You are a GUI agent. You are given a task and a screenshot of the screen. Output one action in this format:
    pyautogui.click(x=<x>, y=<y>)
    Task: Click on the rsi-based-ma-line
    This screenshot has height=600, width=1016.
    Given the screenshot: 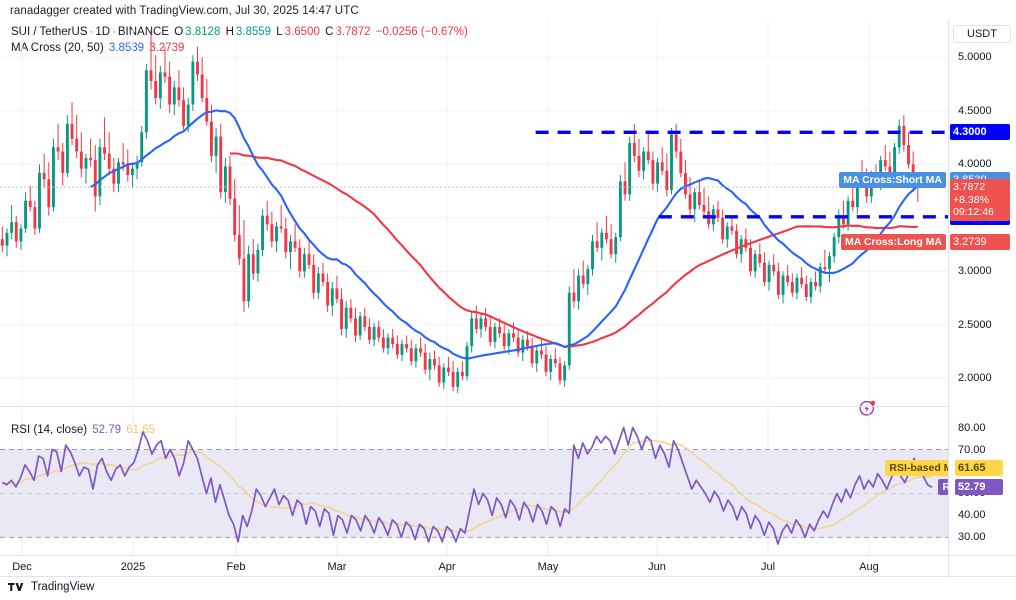 What is the action you would take?
    pyautogui.click(x=467, y=486)
    